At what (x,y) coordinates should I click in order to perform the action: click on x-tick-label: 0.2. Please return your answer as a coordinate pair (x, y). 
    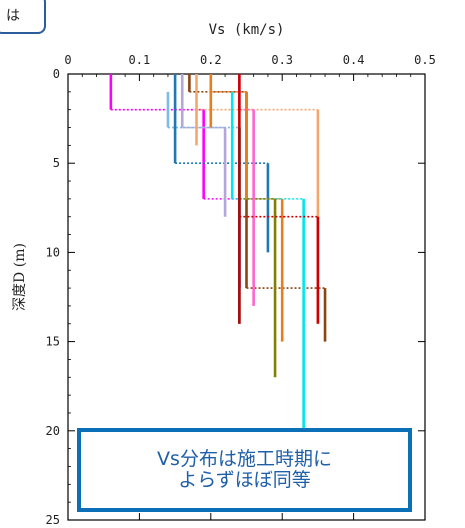
    Looking at the image, I should click on (211, 60).